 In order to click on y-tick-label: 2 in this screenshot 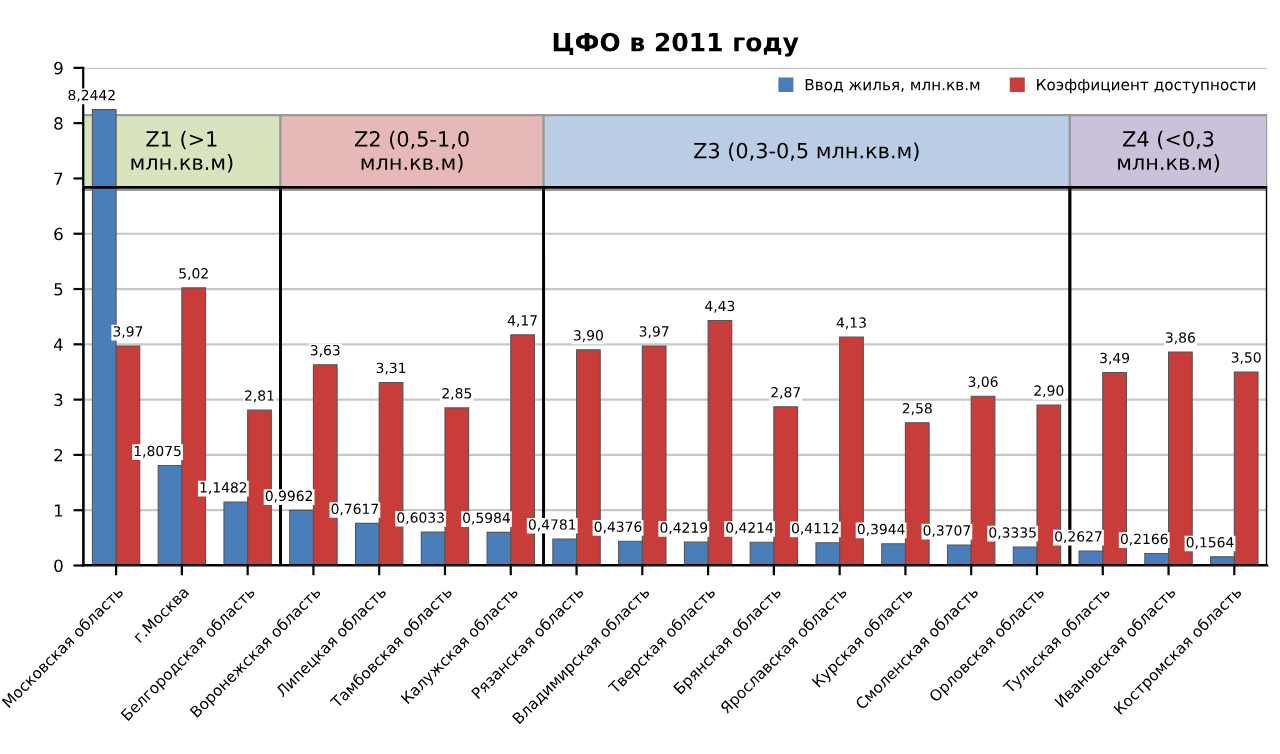, I will do `click(58, 455)`.